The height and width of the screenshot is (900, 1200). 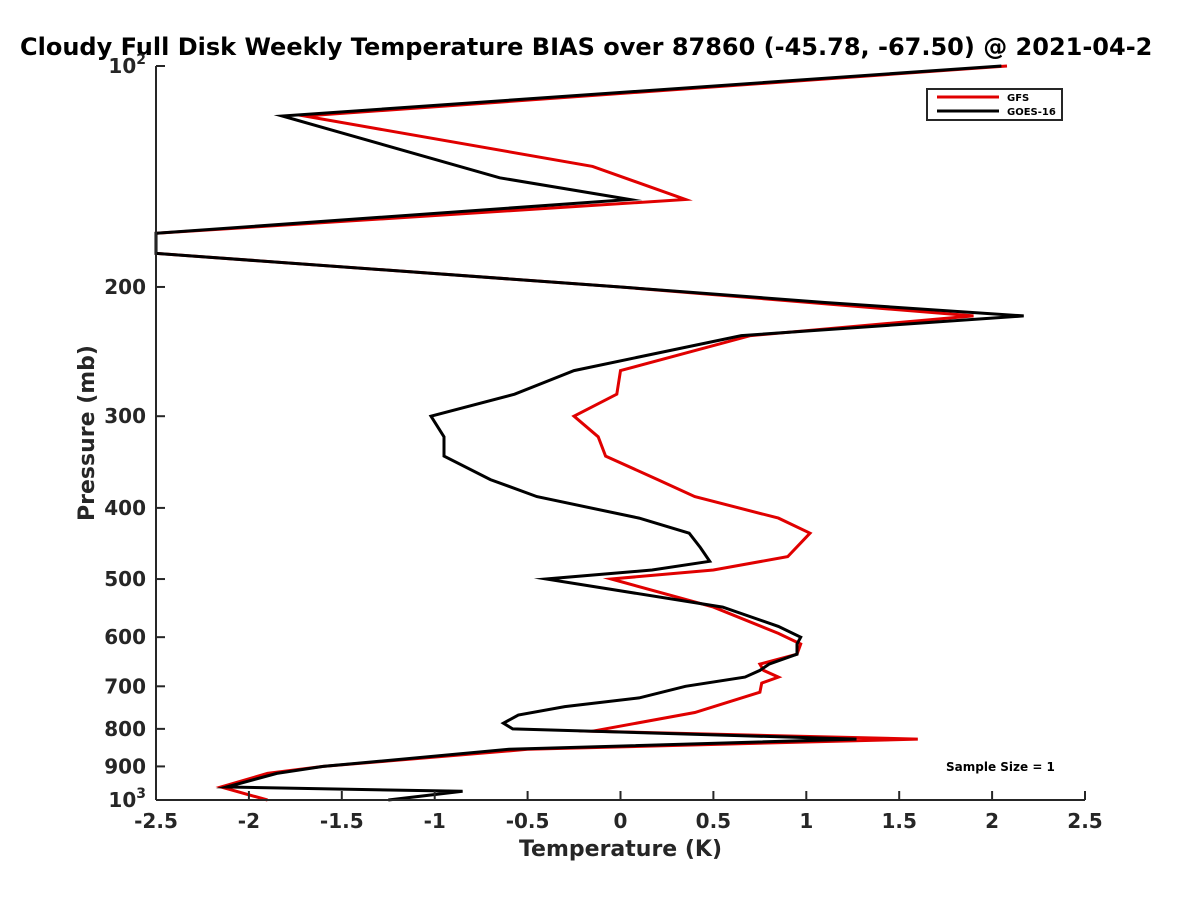 I want to click on y-tick-label: 300, so click(x=125, y=416).